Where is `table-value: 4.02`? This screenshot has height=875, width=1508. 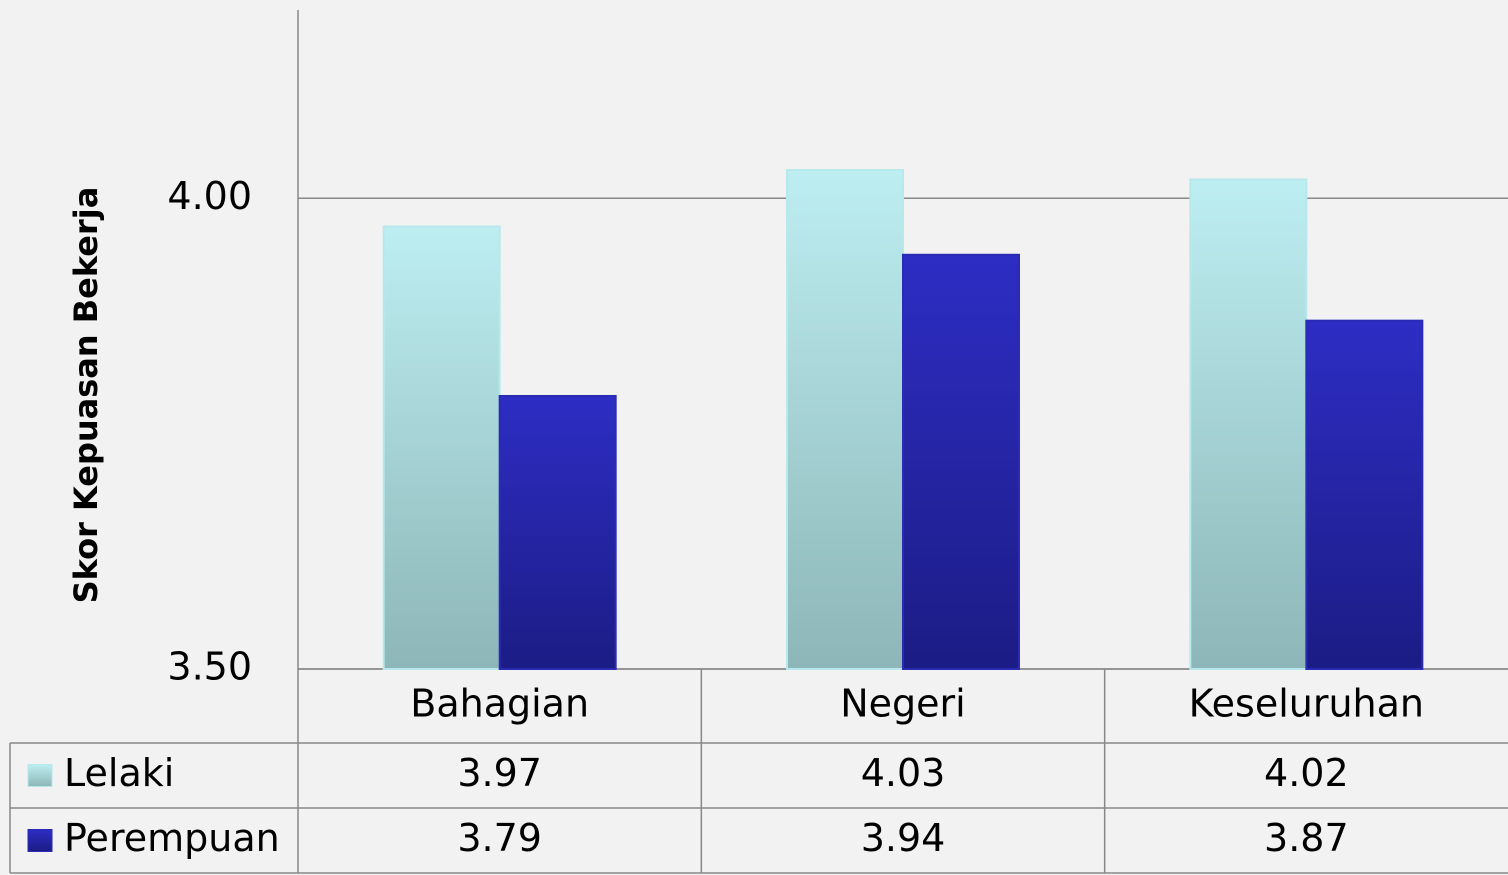 table-value: 4.02 is located at coordinates (1306, 773).